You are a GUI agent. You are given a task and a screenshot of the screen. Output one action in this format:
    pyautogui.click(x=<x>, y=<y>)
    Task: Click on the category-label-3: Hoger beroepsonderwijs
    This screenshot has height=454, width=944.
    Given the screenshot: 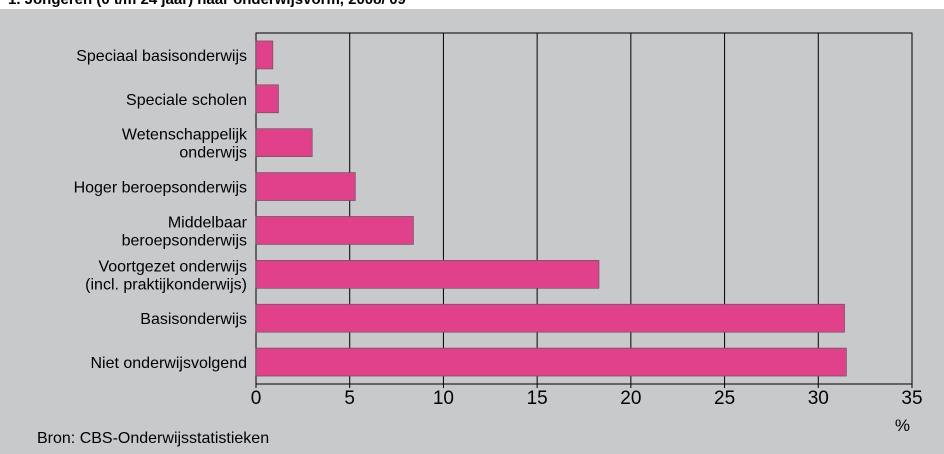 What is the action you would take?
    pyautogui.click(x=160, y=188)
    